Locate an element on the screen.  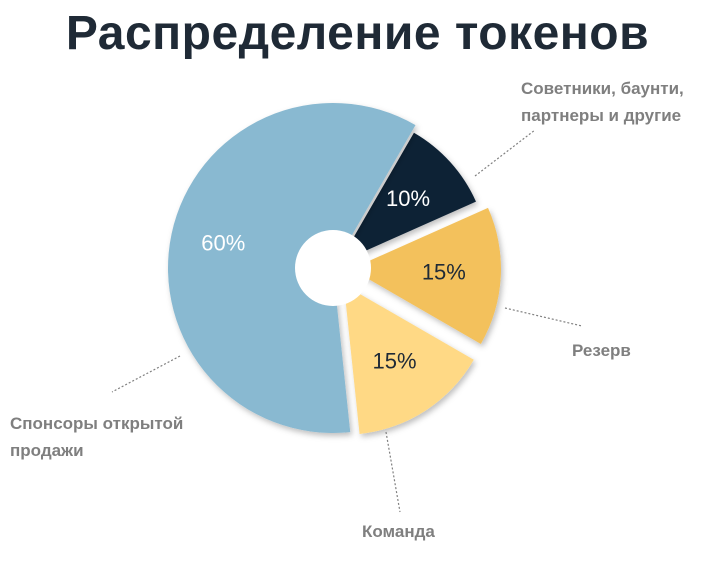
callout-team-line-1: Команда is located at coordinates (398, 531).